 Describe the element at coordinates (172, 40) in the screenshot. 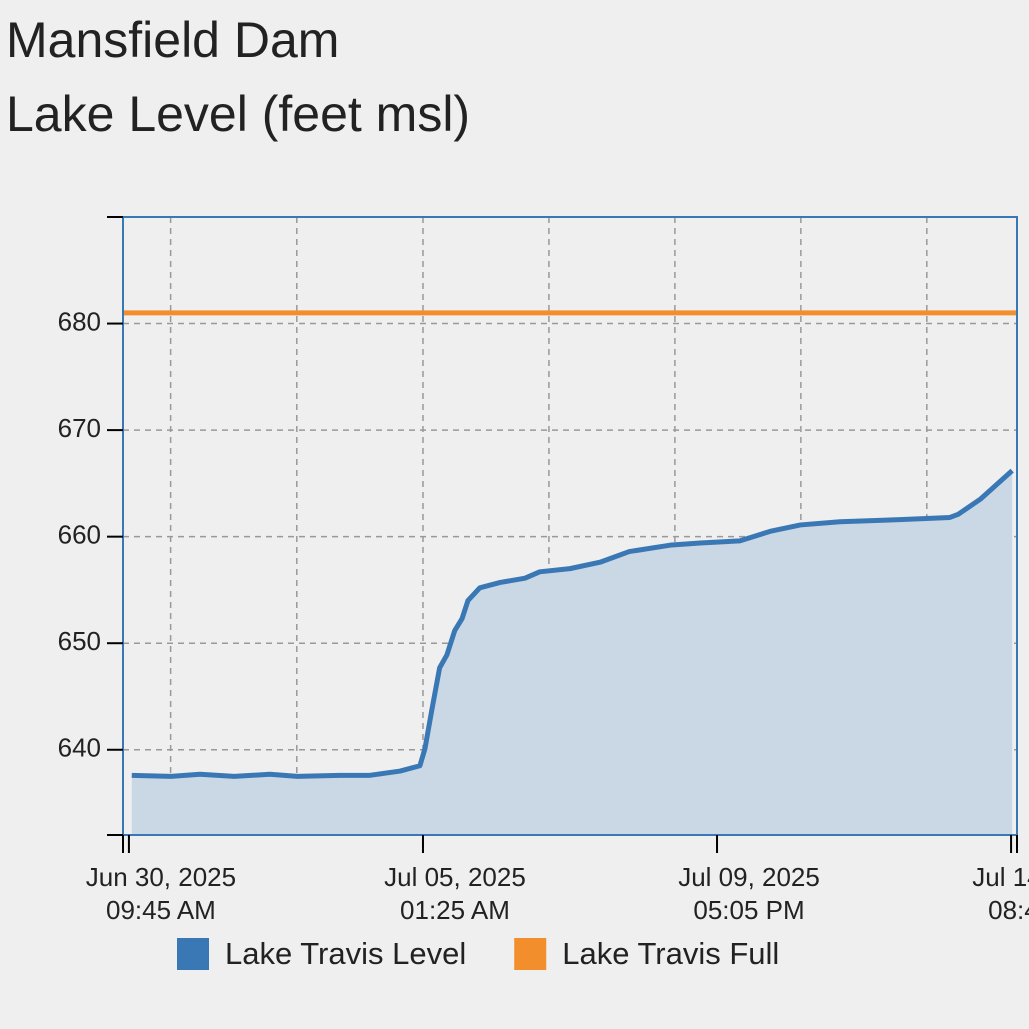

I see `chart-title: Mansfield Dam` at that location.